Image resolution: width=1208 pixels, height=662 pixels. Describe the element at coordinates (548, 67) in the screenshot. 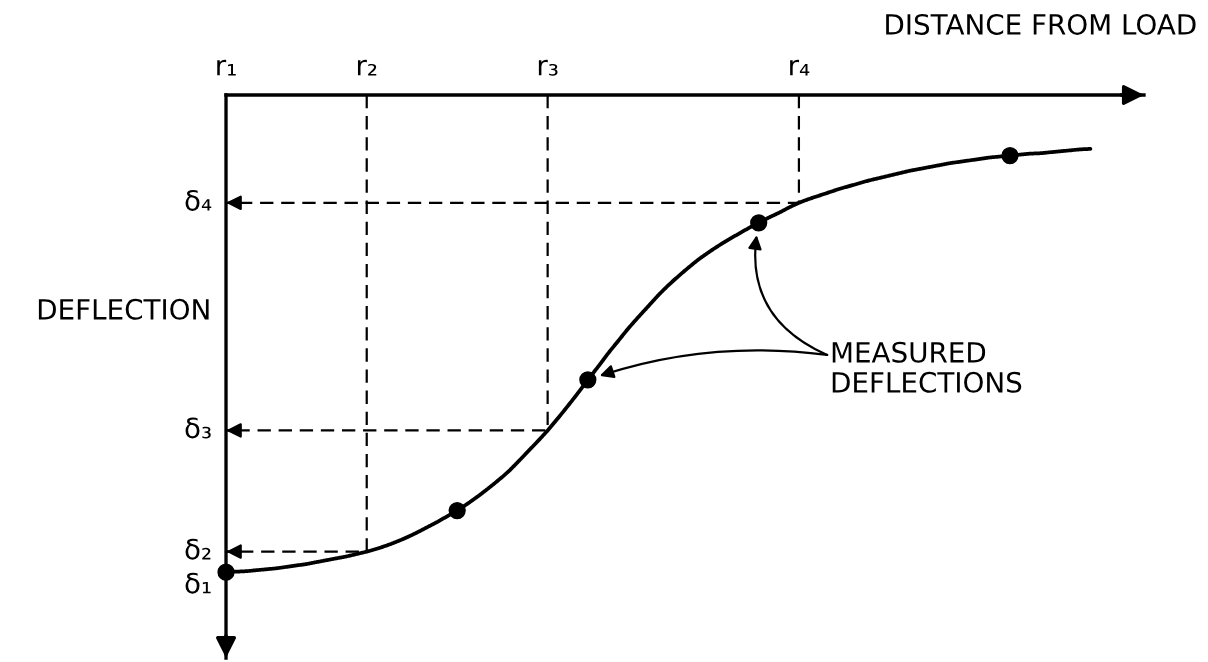

I see `x-tick-label: r₃` at that location.